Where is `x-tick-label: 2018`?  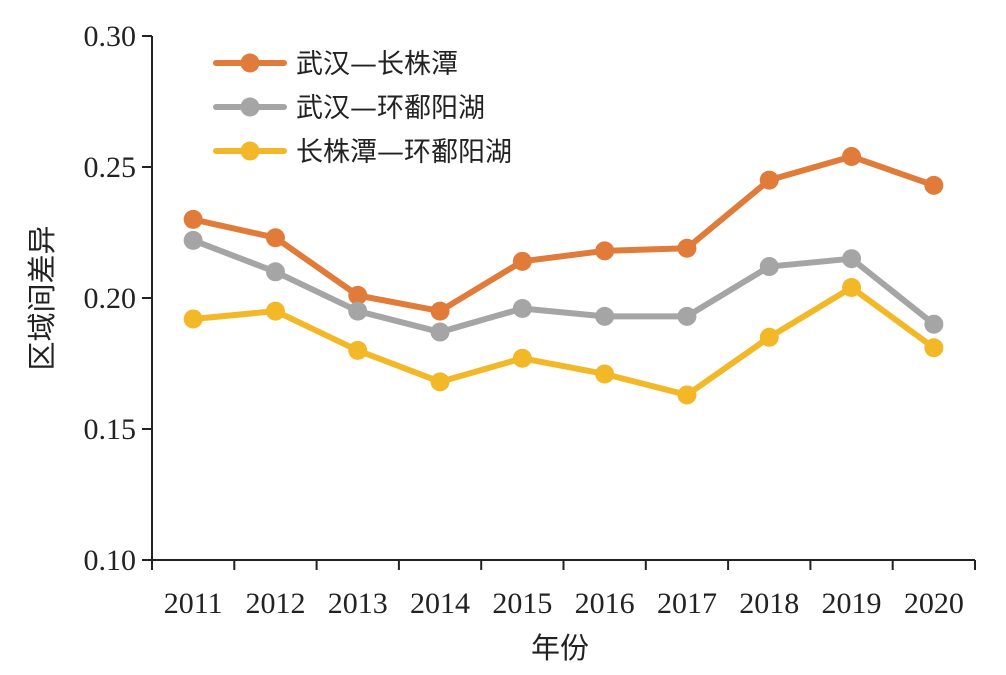
x-tick-label: 2018 is located at coordinates (769, 603).